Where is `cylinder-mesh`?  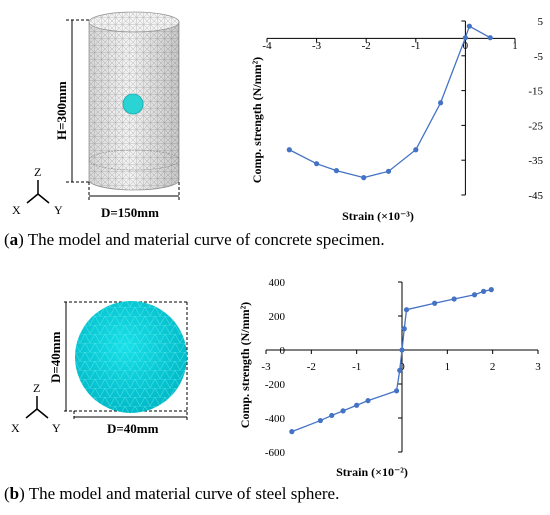
cylinder-mesh is located at coordinates (134, 101).